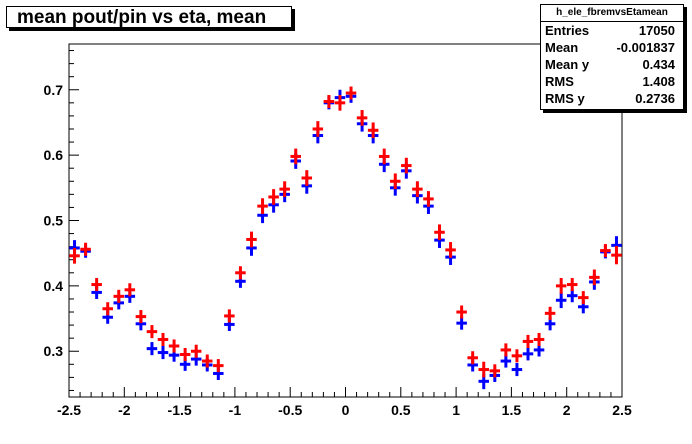  I want to click on stats-histogram-name: h_ele_fbremvsEtamean, so click(612, 13).